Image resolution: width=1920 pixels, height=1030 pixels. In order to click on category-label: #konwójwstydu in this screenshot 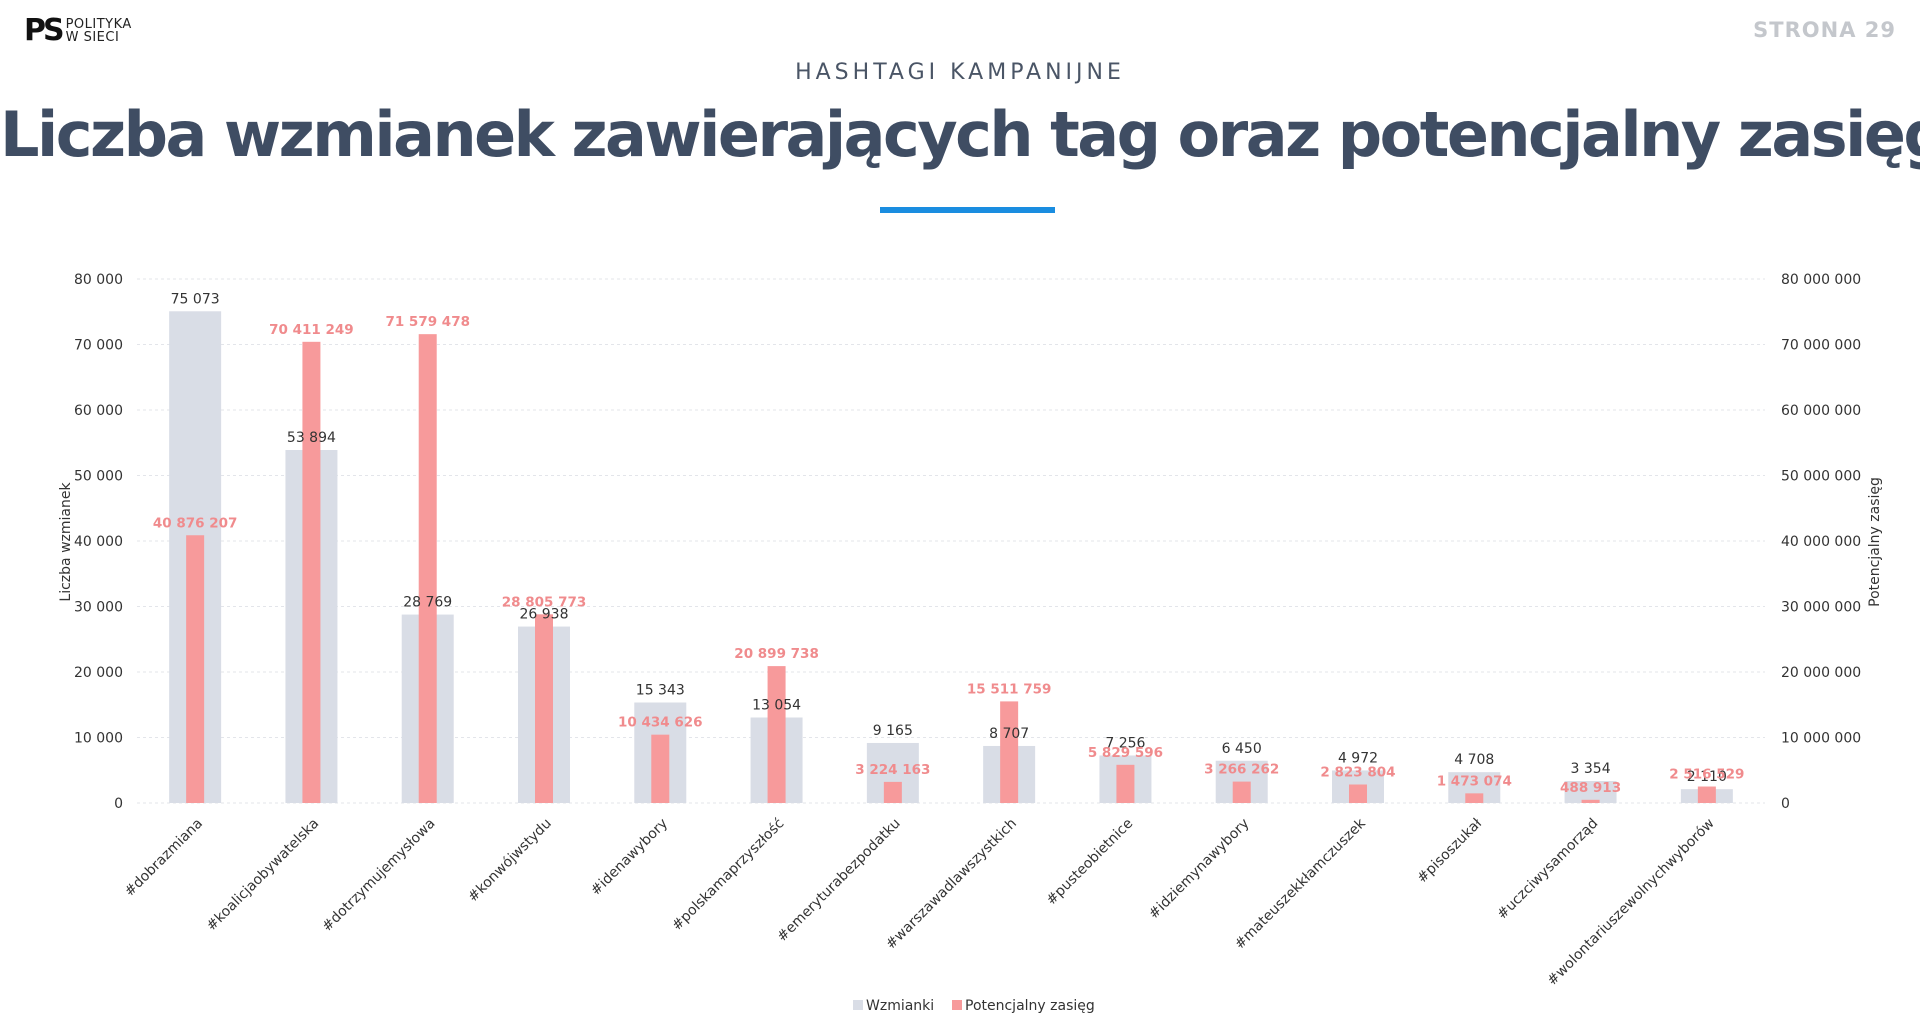, I will do `click(510, 861)`.